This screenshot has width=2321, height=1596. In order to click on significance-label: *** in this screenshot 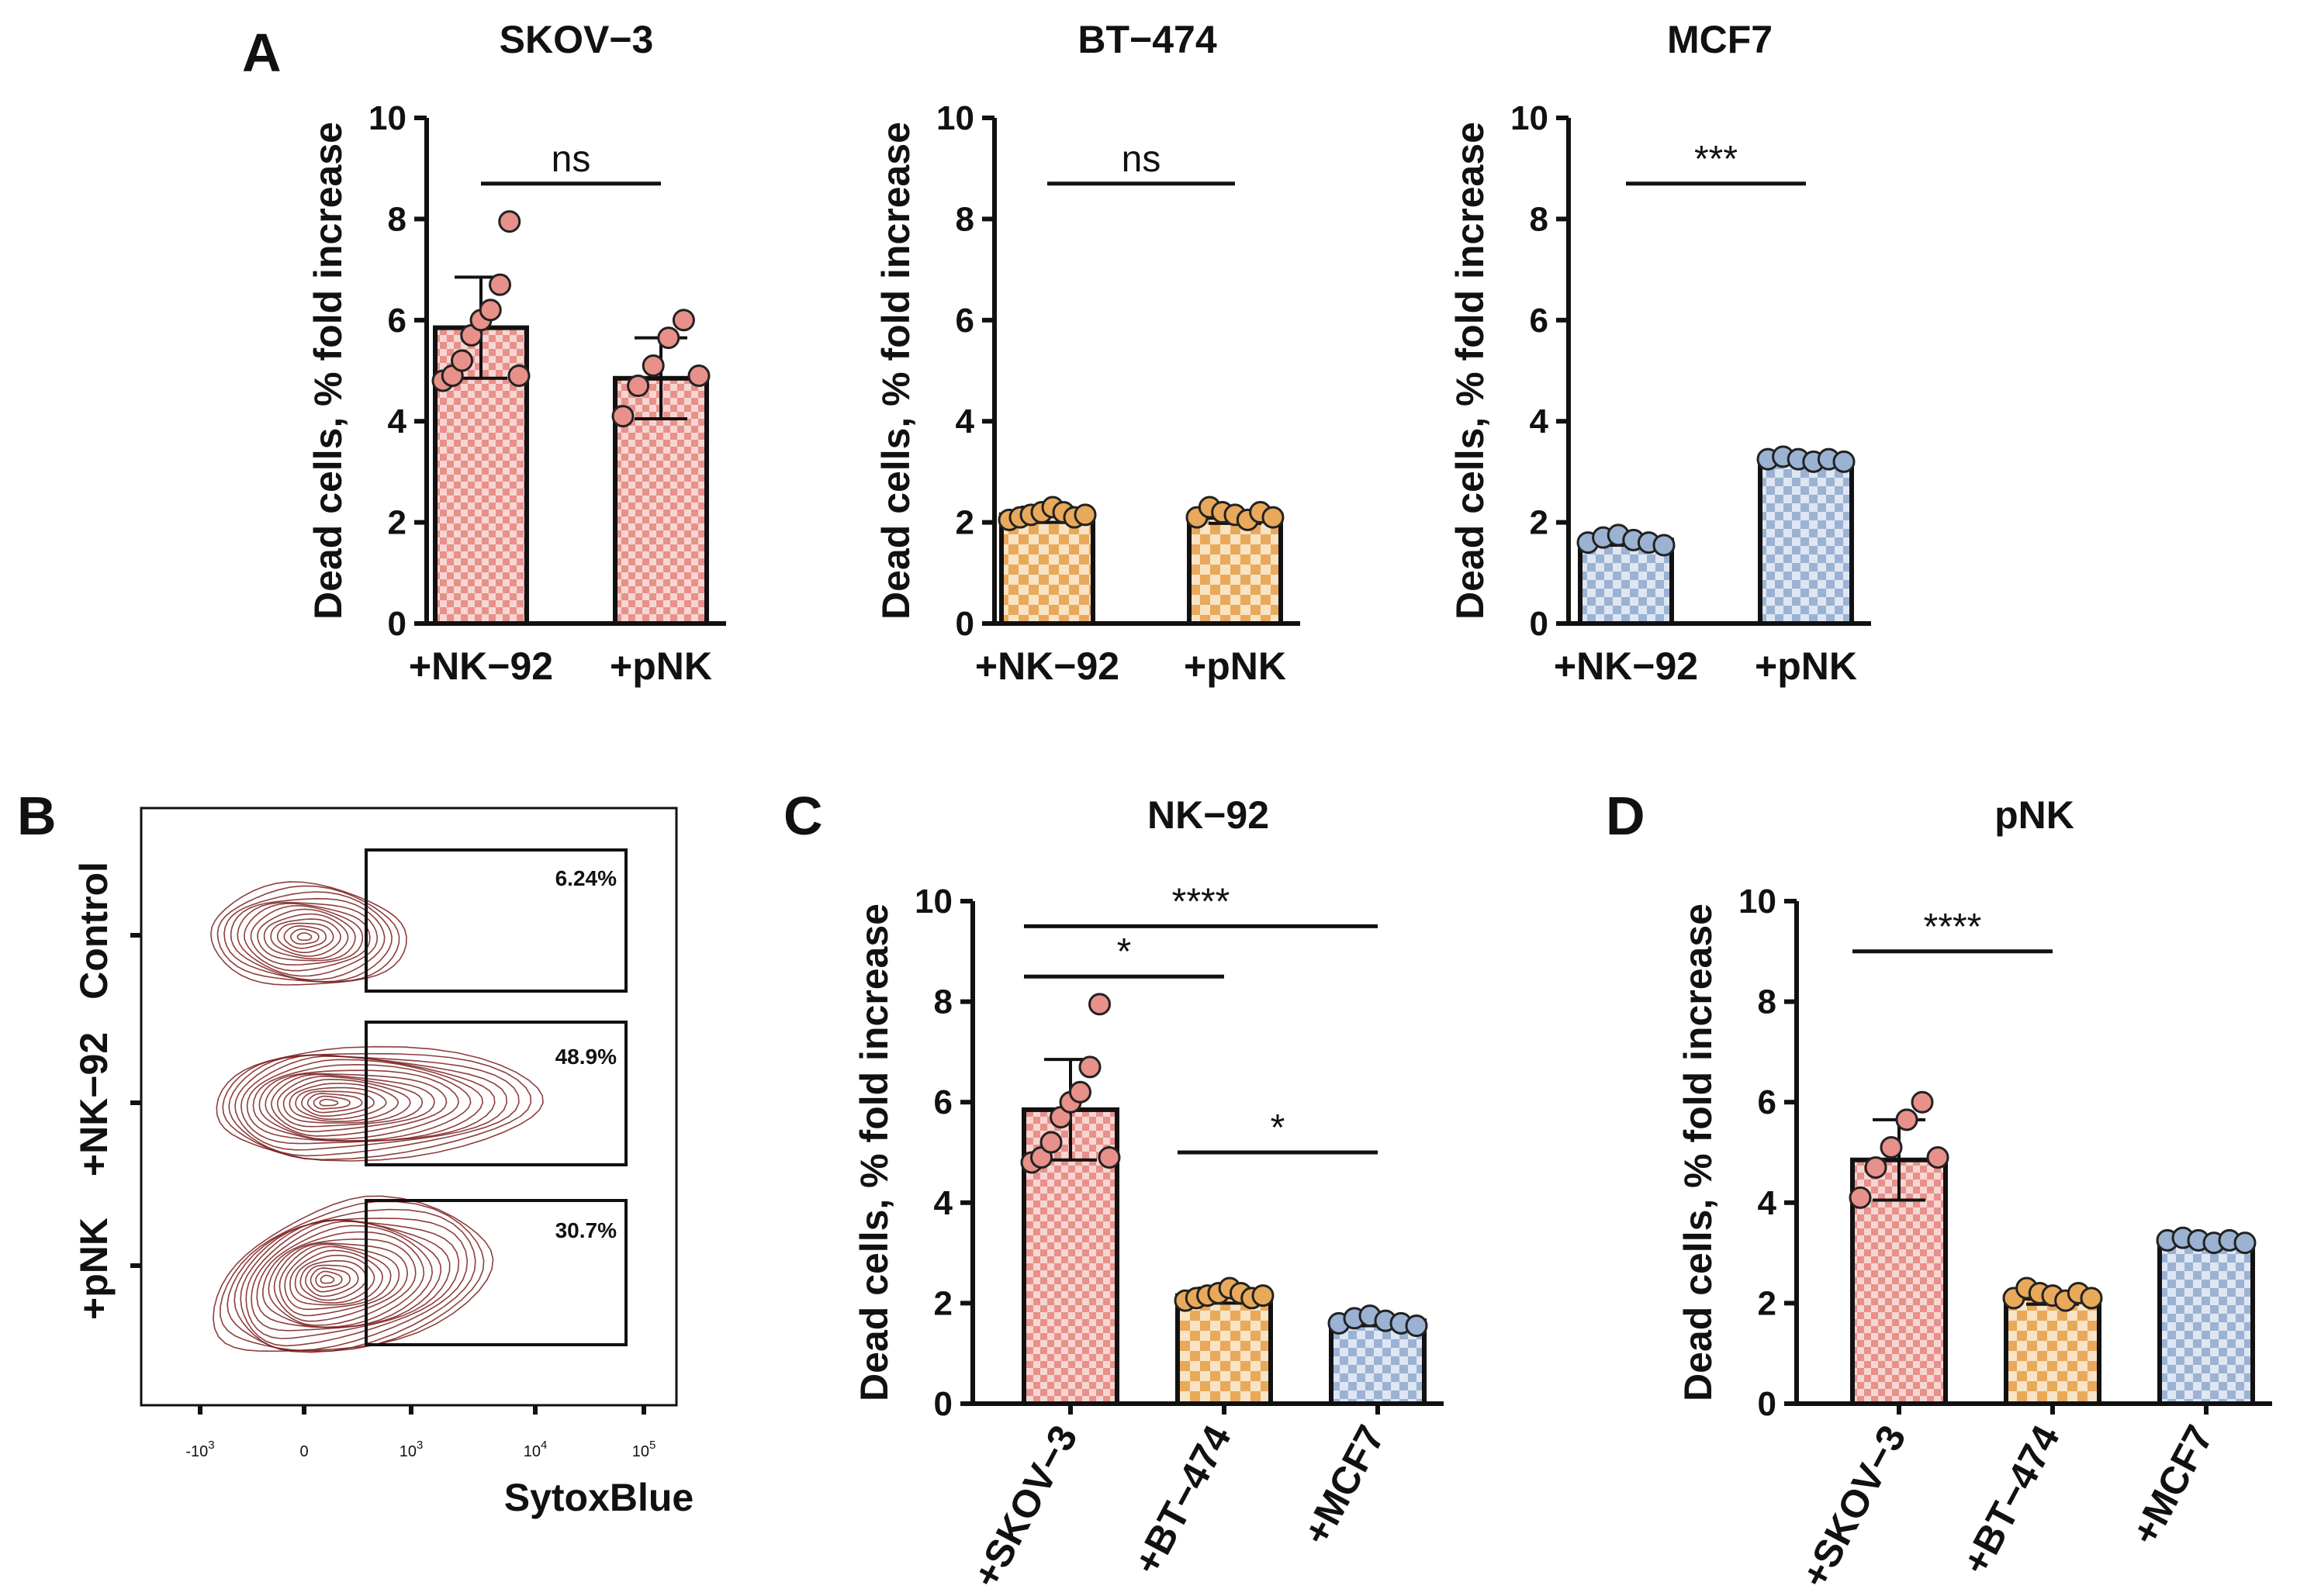, I will do `click(1716, 159)`.